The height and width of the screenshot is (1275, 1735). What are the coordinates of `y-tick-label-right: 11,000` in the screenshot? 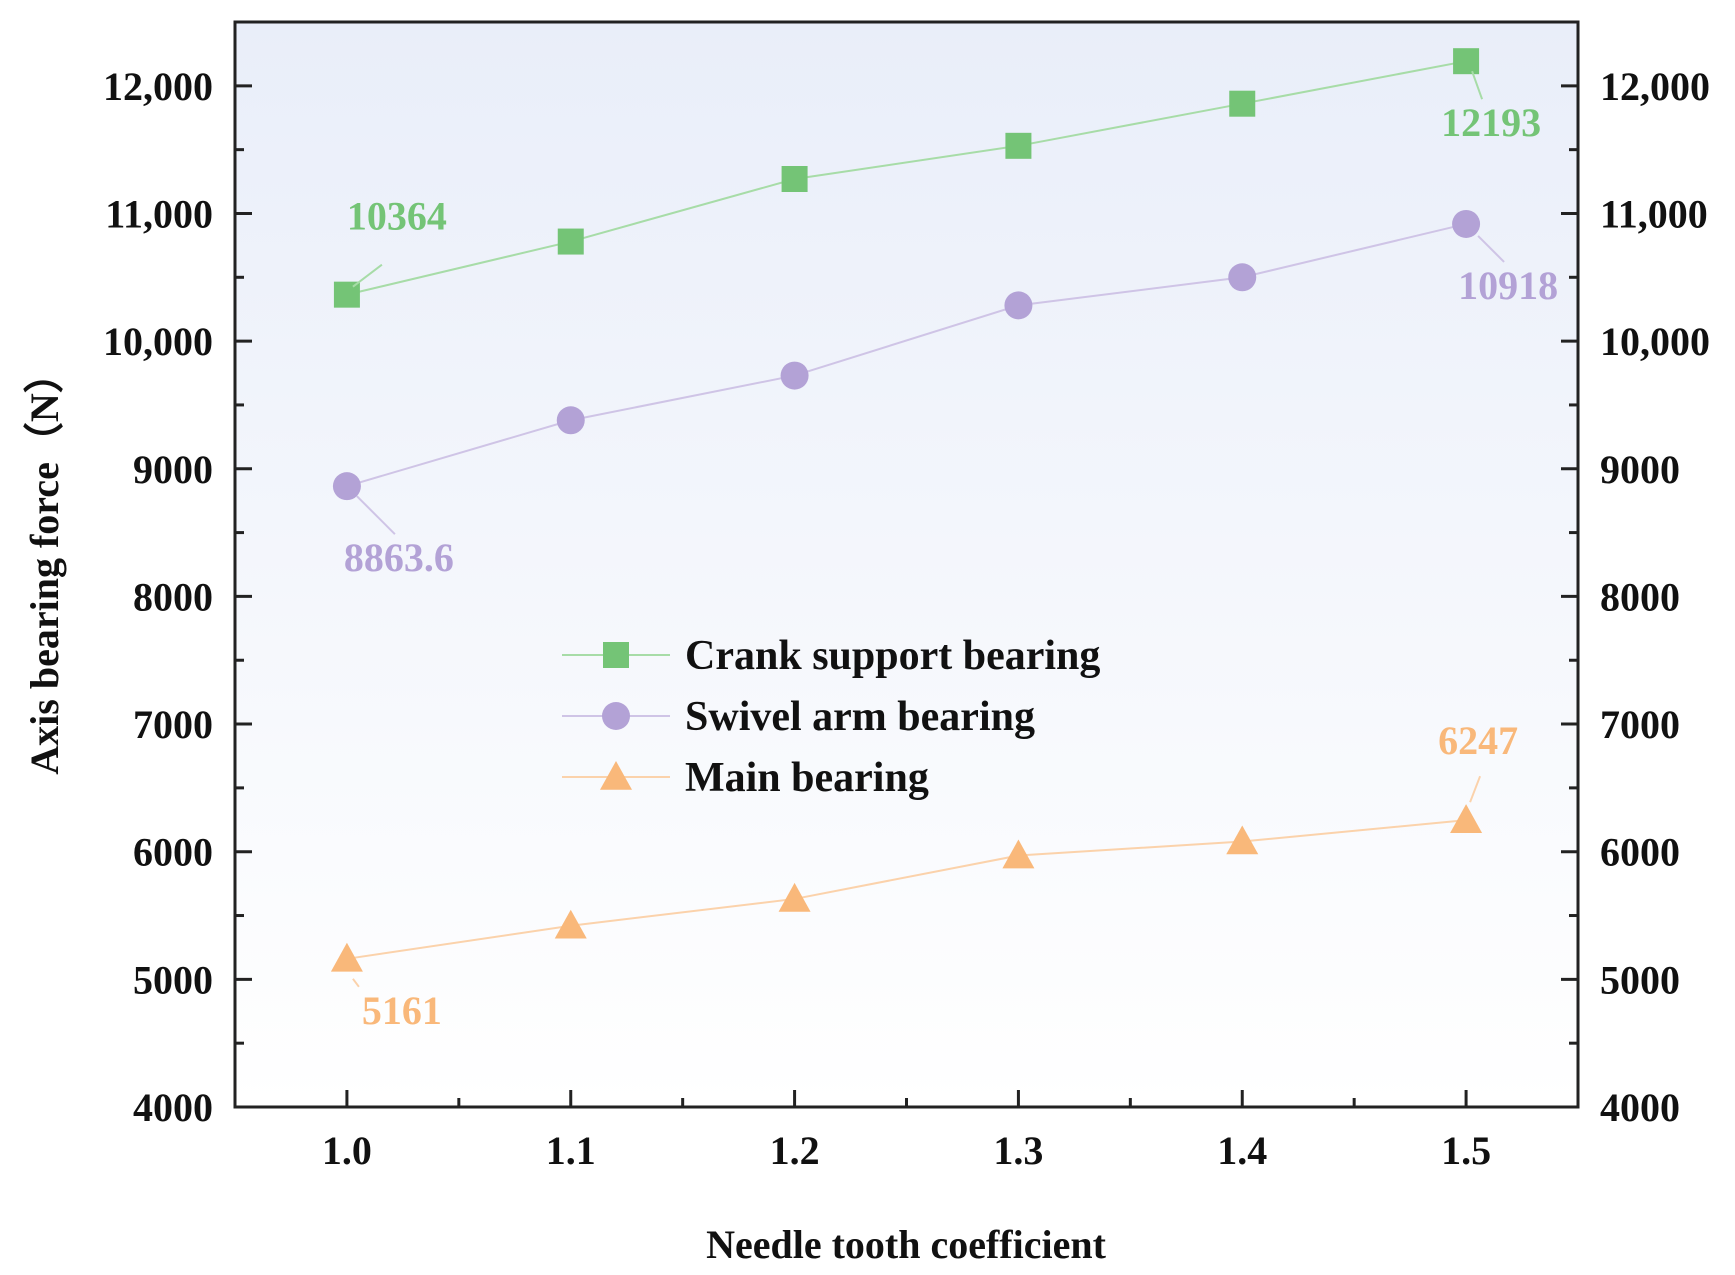 It's located at (1654, 213).